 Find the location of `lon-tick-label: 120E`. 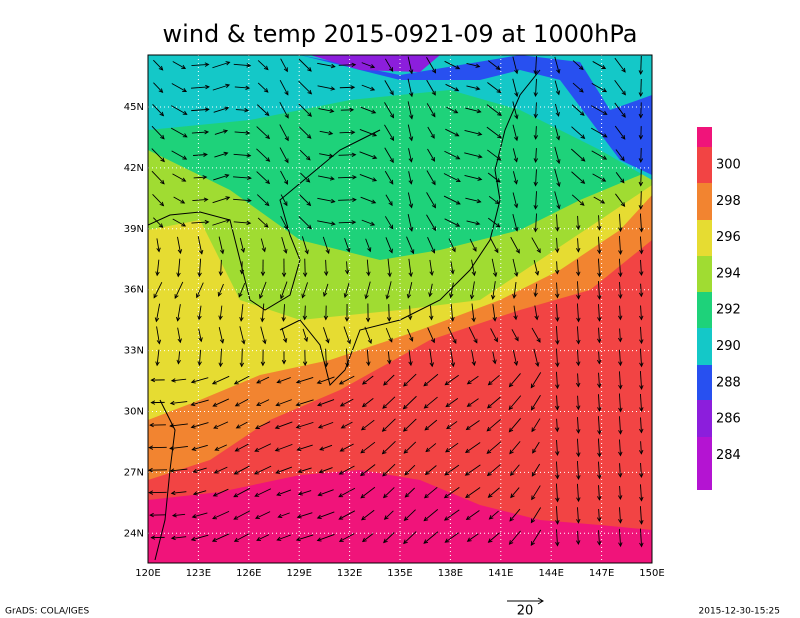

lon-tick-label: 120E is located at coordinates (147, 573).